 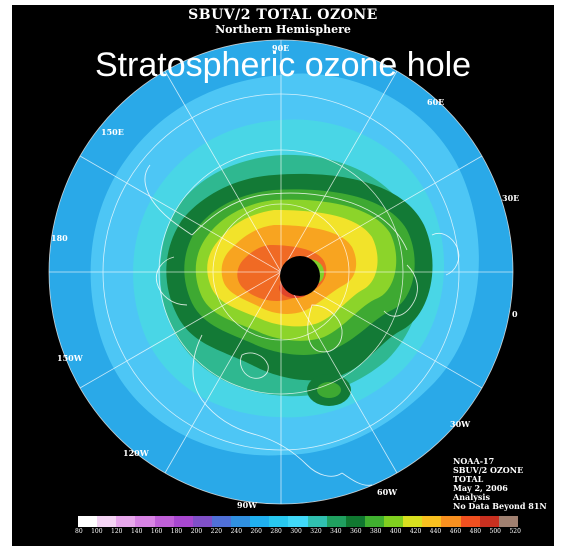 What do you see at coordinates (299, 221) in the screenshot?
I see `coastline-eurasia` at bounding box center [299, 221].